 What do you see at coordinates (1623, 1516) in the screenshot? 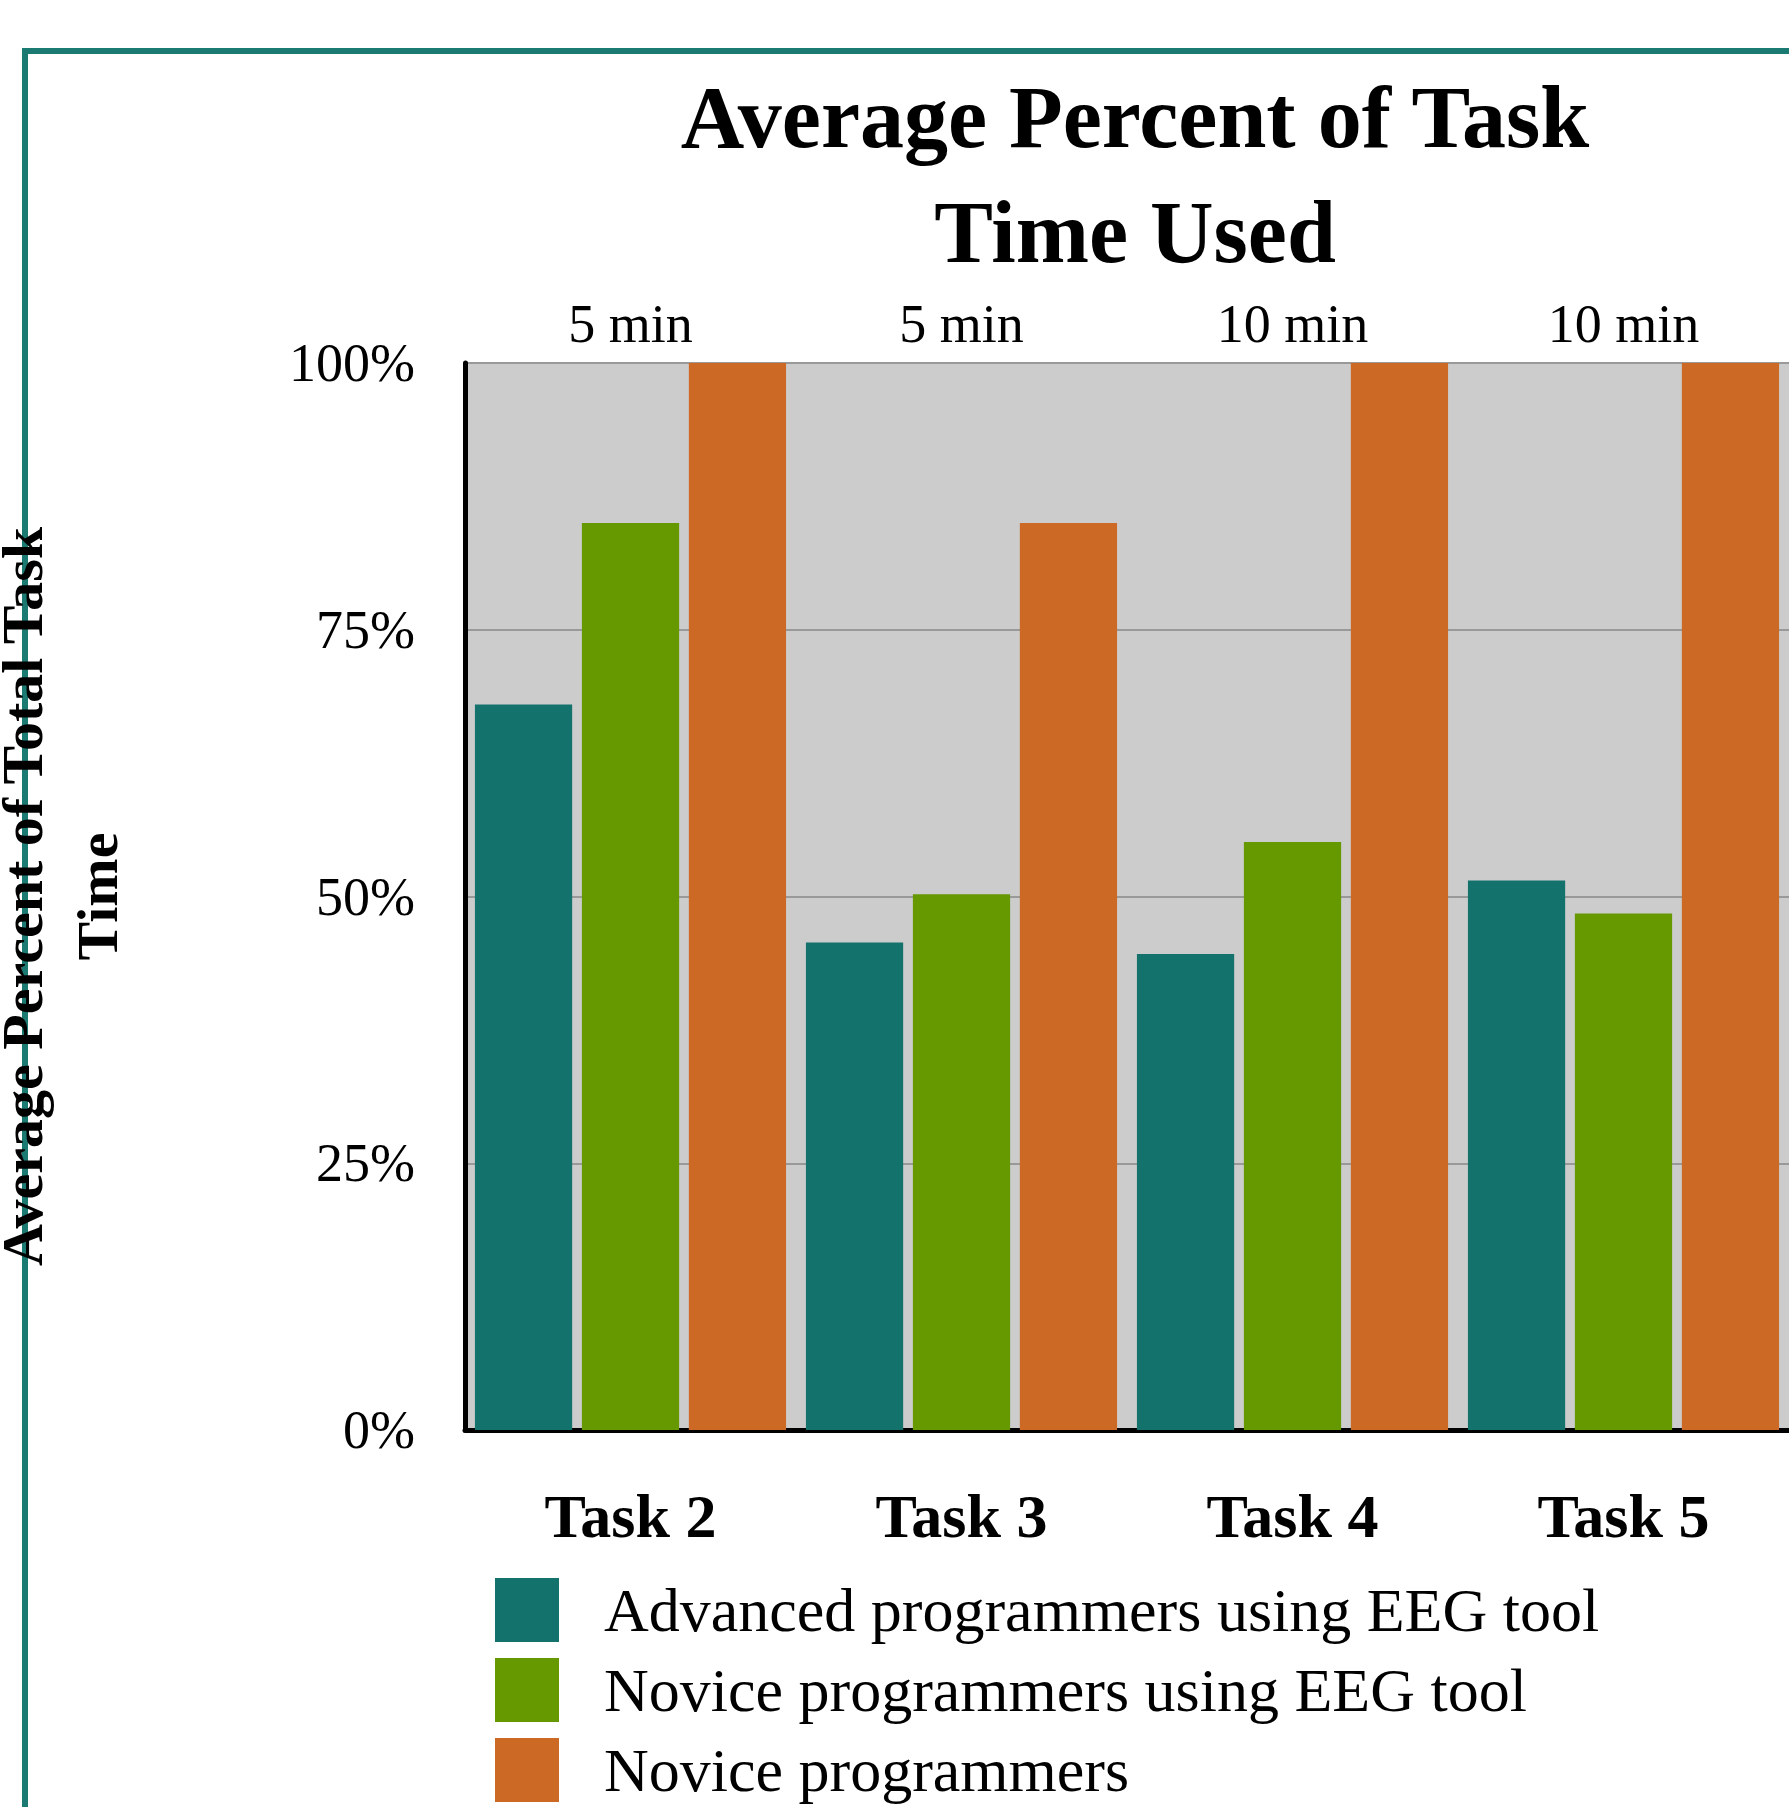
I see `x-tick-label: Task 5` at bounding box center [1623, 1516].